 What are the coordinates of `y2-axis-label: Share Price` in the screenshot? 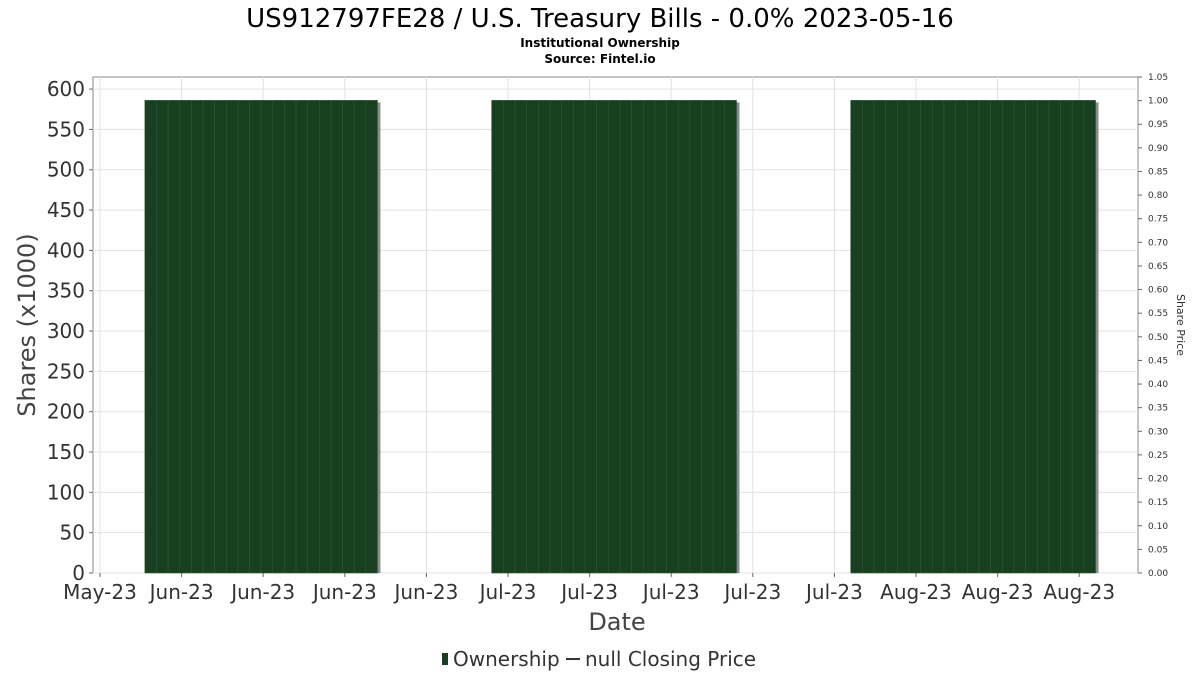 It's located at (1180, 325).